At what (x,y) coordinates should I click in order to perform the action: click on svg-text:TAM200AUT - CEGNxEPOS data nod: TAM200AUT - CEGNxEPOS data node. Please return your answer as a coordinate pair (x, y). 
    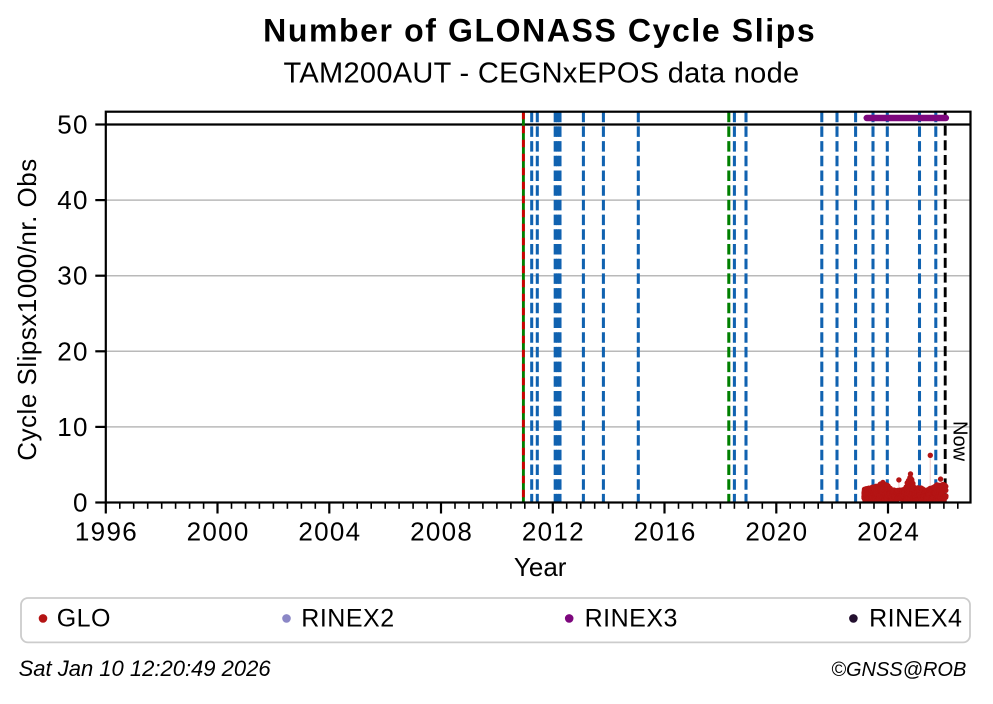
    Looking at the image, I should click on (542, 74).